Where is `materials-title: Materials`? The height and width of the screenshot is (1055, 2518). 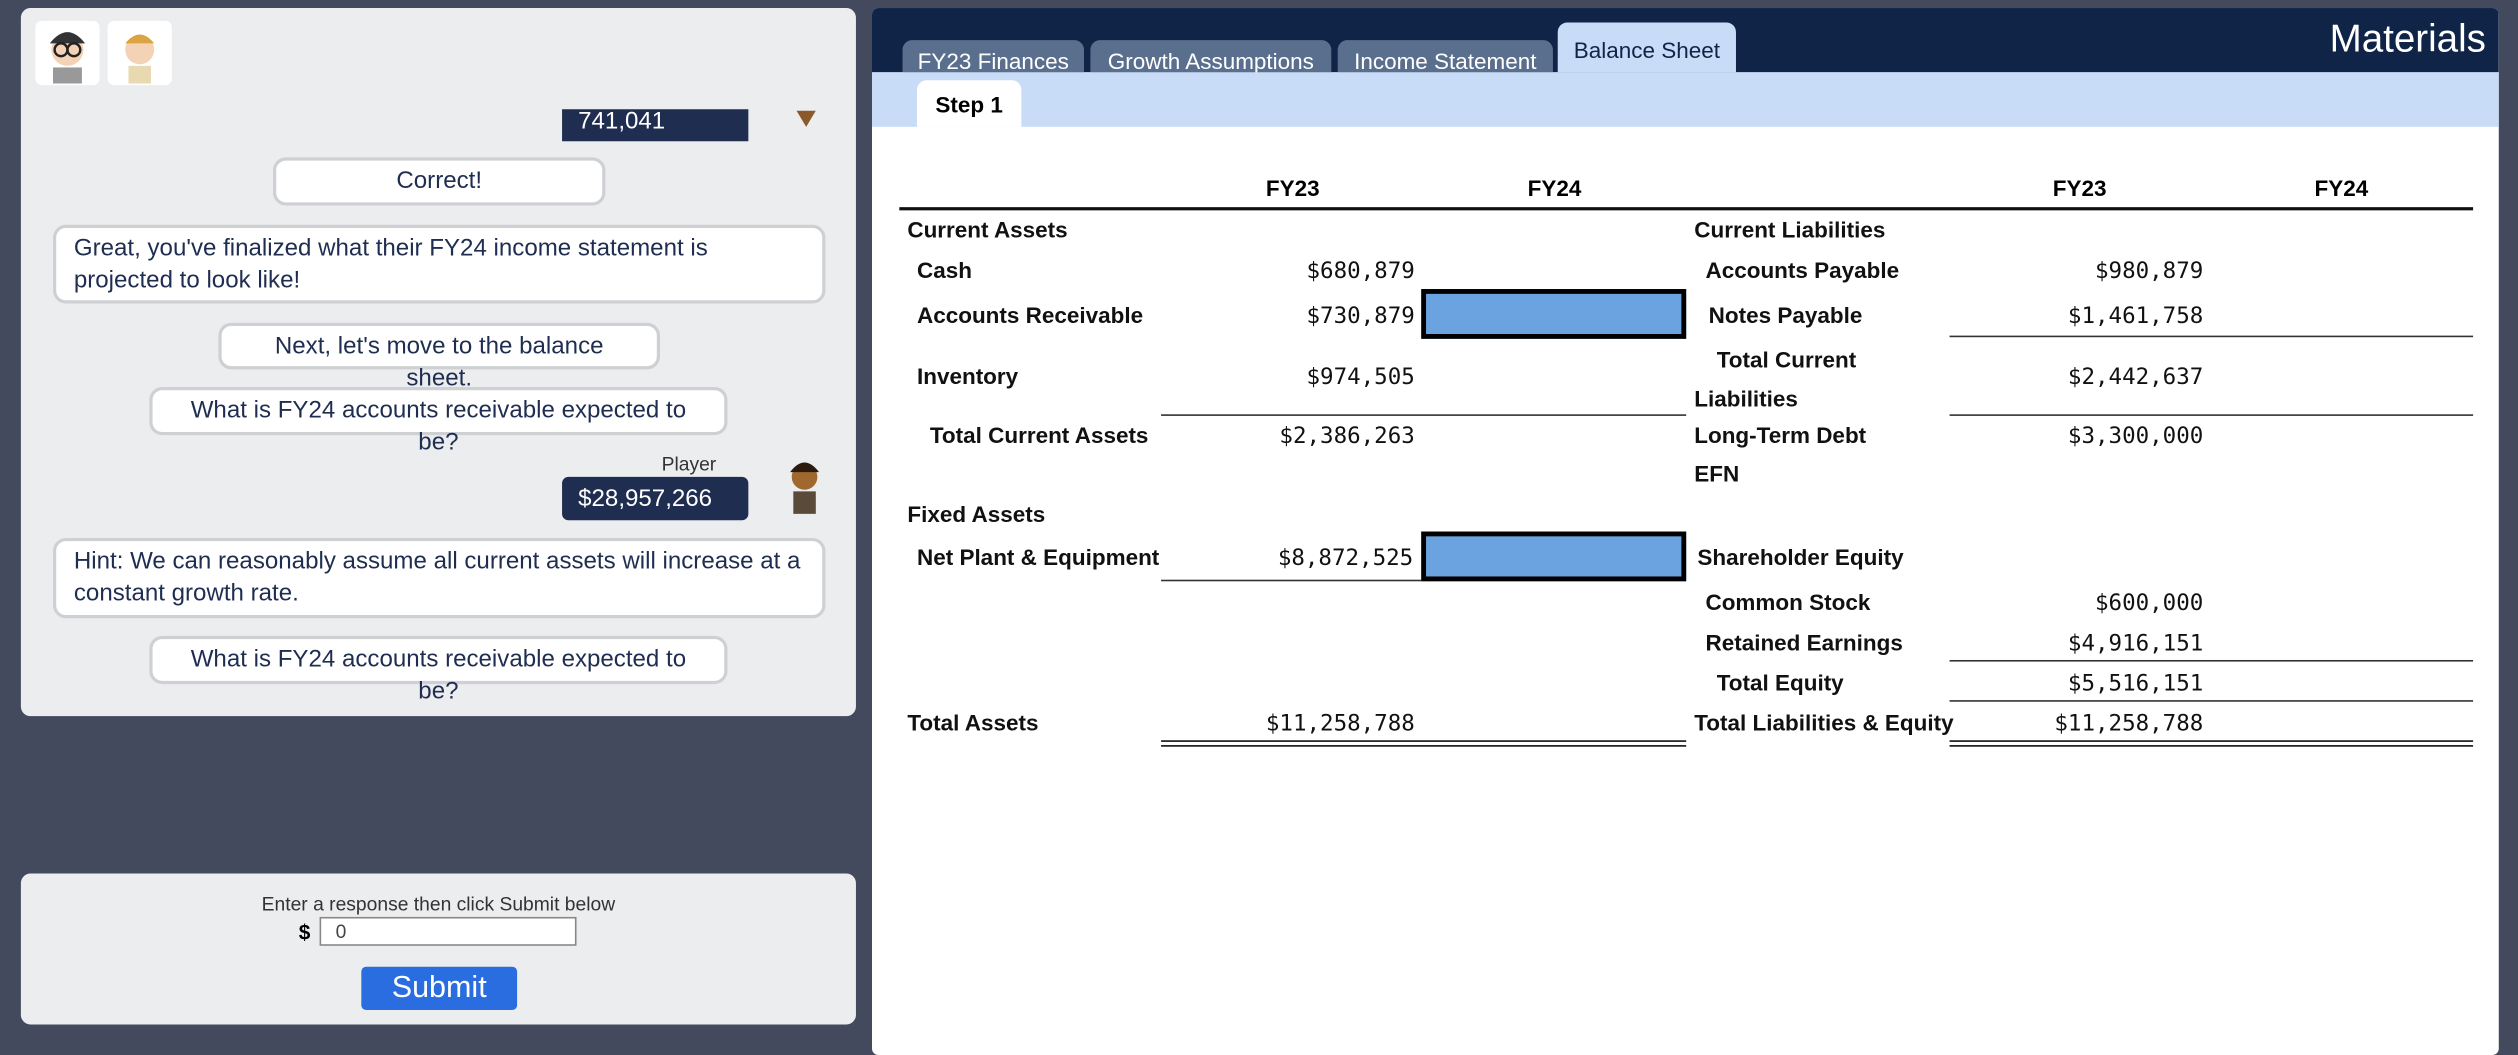 materials-title: Materials is located at coordinates (2407, 39).